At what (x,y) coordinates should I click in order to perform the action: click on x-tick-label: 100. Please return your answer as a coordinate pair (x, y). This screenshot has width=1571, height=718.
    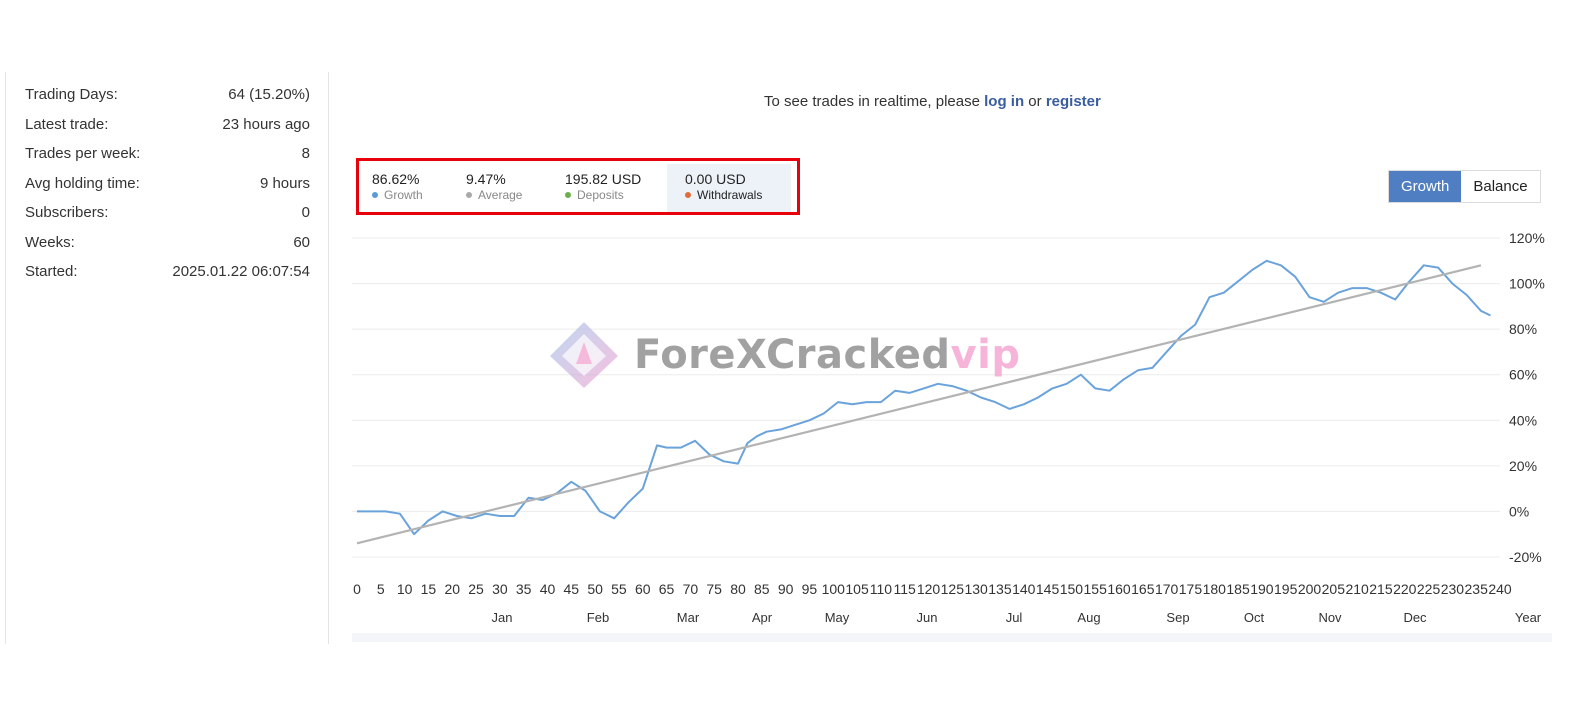
    Looking at the image, I should click on (834, 589).